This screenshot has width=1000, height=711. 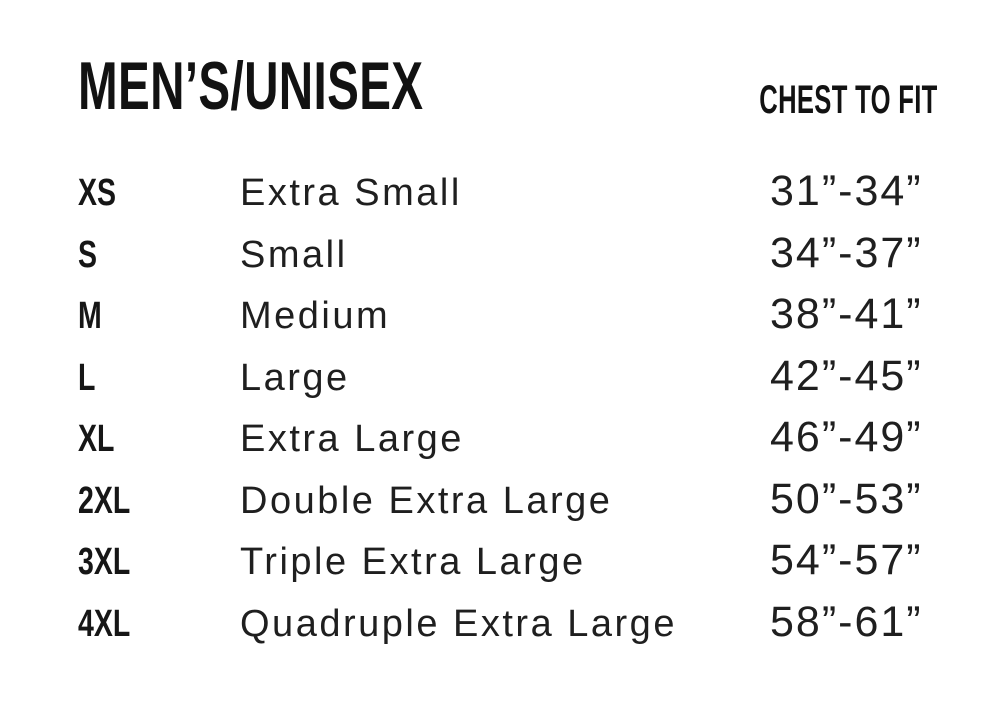 I want to click on size-name-cell: Small, so click(x=294, y=254).